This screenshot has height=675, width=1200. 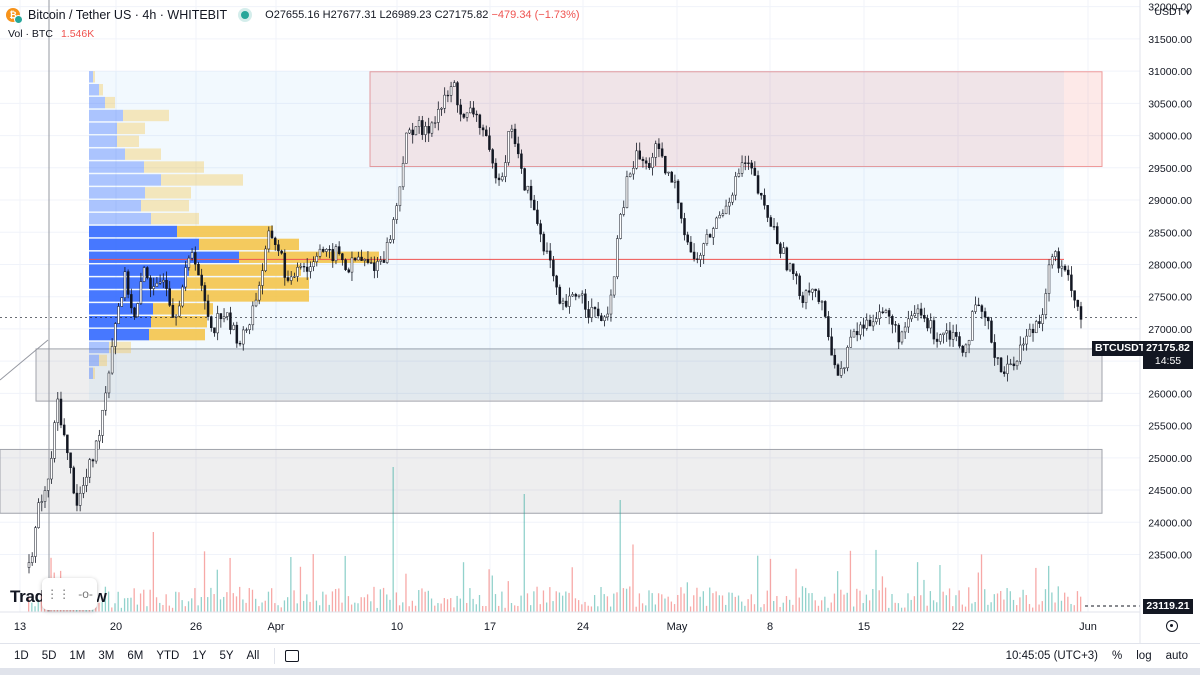 I want to click on price-tick-label-0: 23500.00, so click(x=1170, y=556).